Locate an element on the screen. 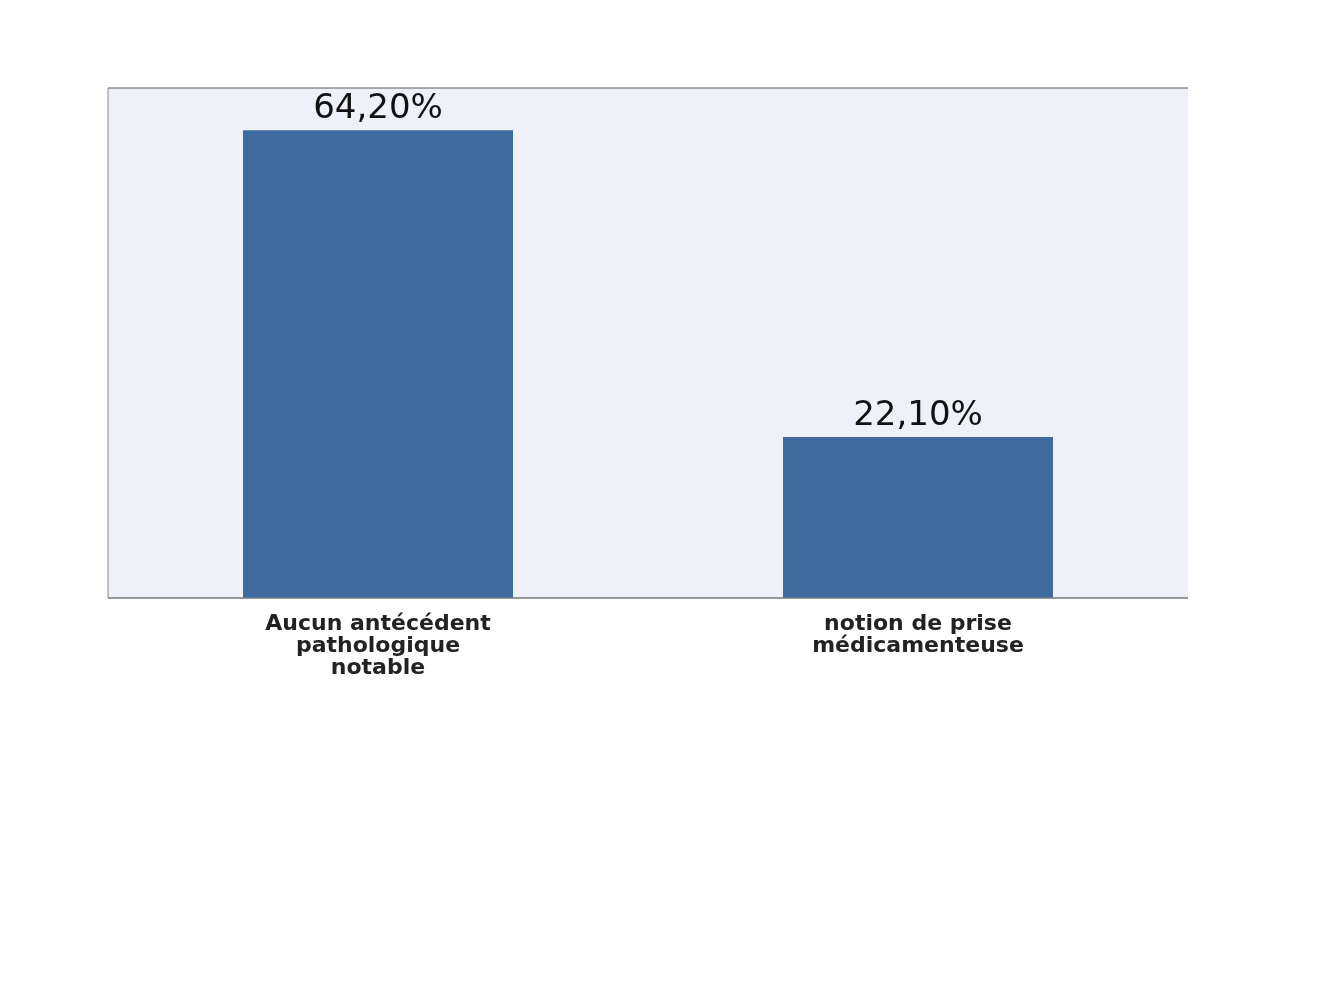 The image size is (1324, 987). x-tick-label: Aucun antécédent pathologique notable is located at coordinates (378, 644).